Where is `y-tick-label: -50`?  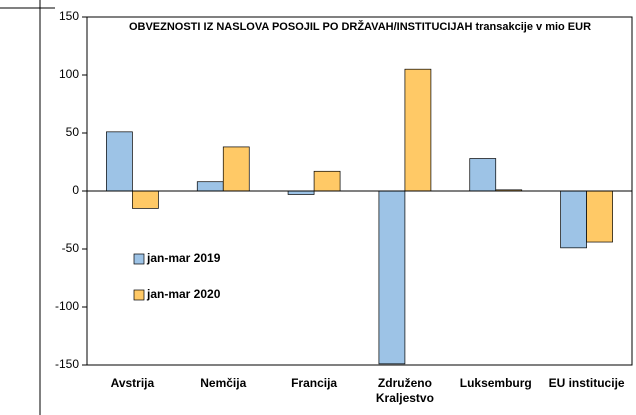
y-tick-label: -50 is located at coordinates (71, 248).